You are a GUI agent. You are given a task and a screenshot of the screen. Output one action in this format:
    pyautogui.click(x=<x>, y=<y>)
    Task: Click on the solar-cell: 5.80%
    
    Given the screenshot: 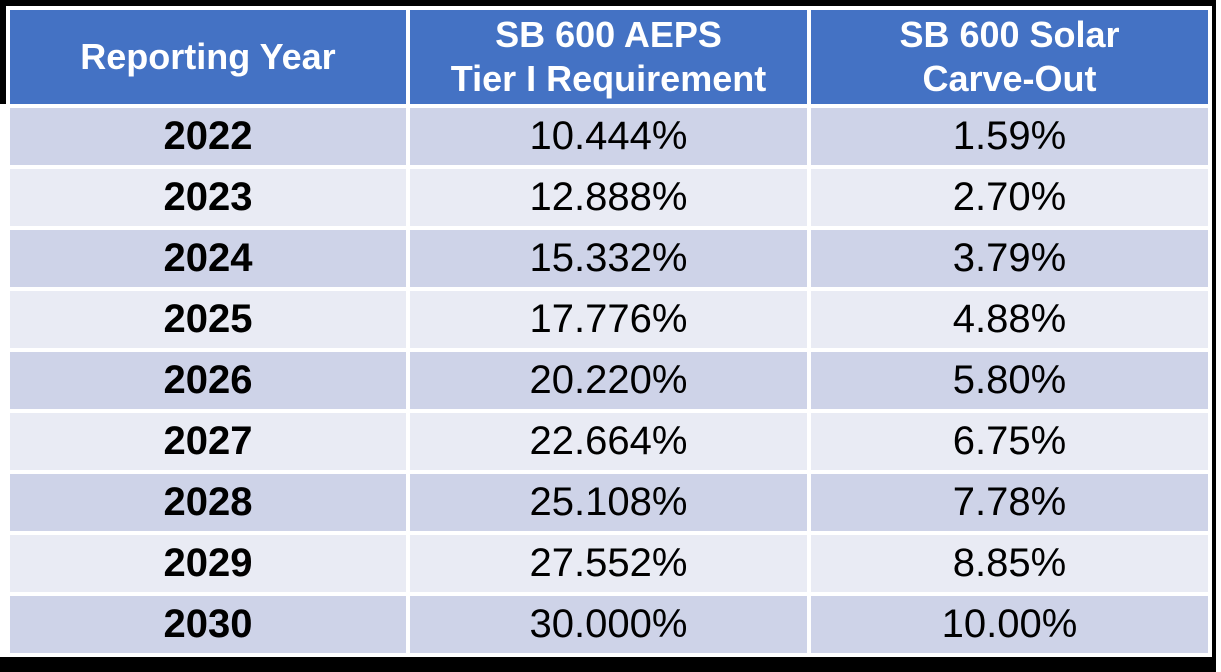 What is the action you would take?
    pyautogui.click(x=1009, y=380)
    